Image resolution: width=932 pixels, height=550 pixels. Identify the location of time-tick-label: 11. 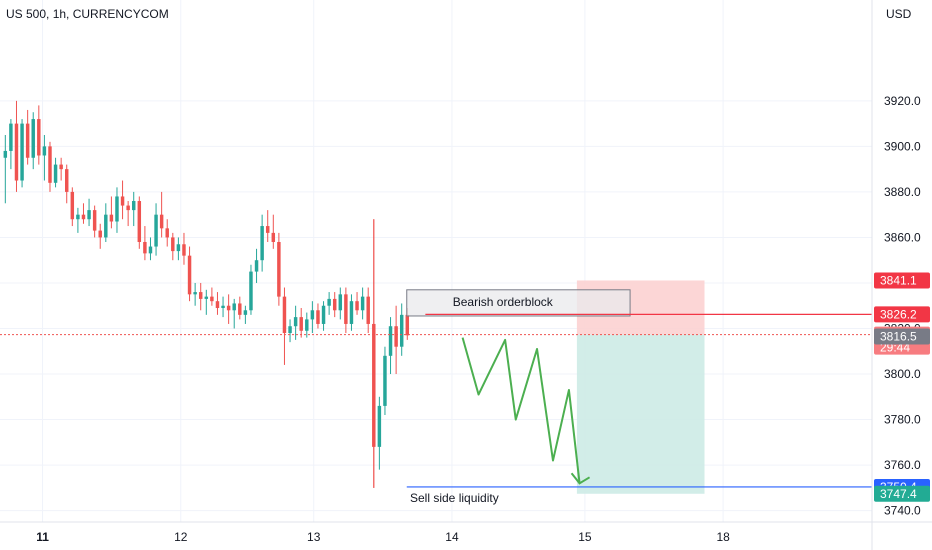
(42, 537).